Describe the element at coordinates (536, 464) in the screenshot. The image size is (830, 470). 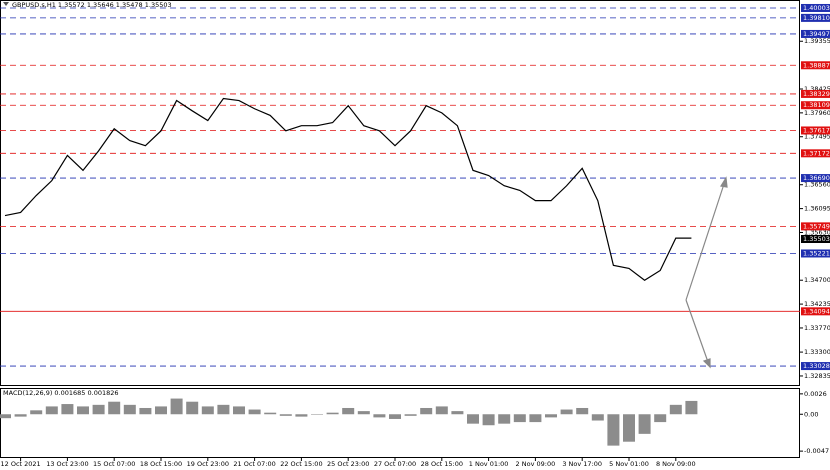
I see `x-tick-label: 2 Nov 09:00` at that location.